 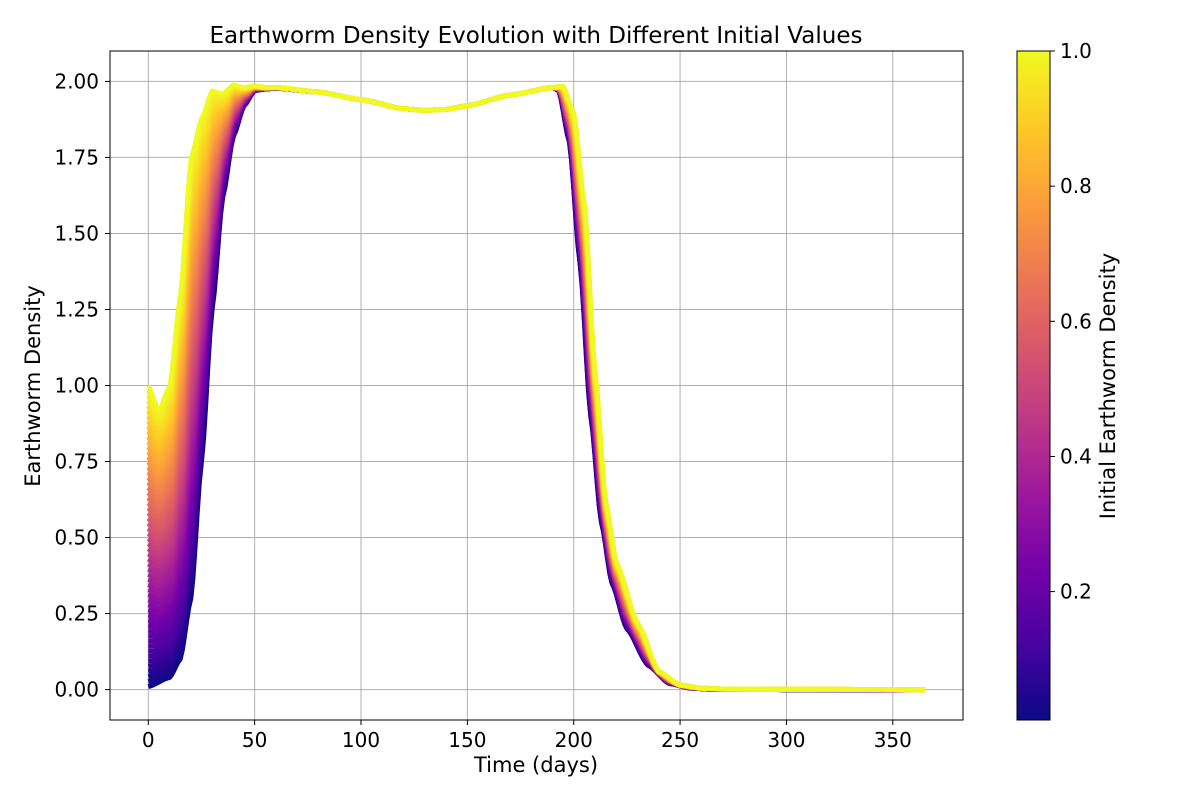 I want to click on y-tick-label: 1.00, so click(x=76, y=386).